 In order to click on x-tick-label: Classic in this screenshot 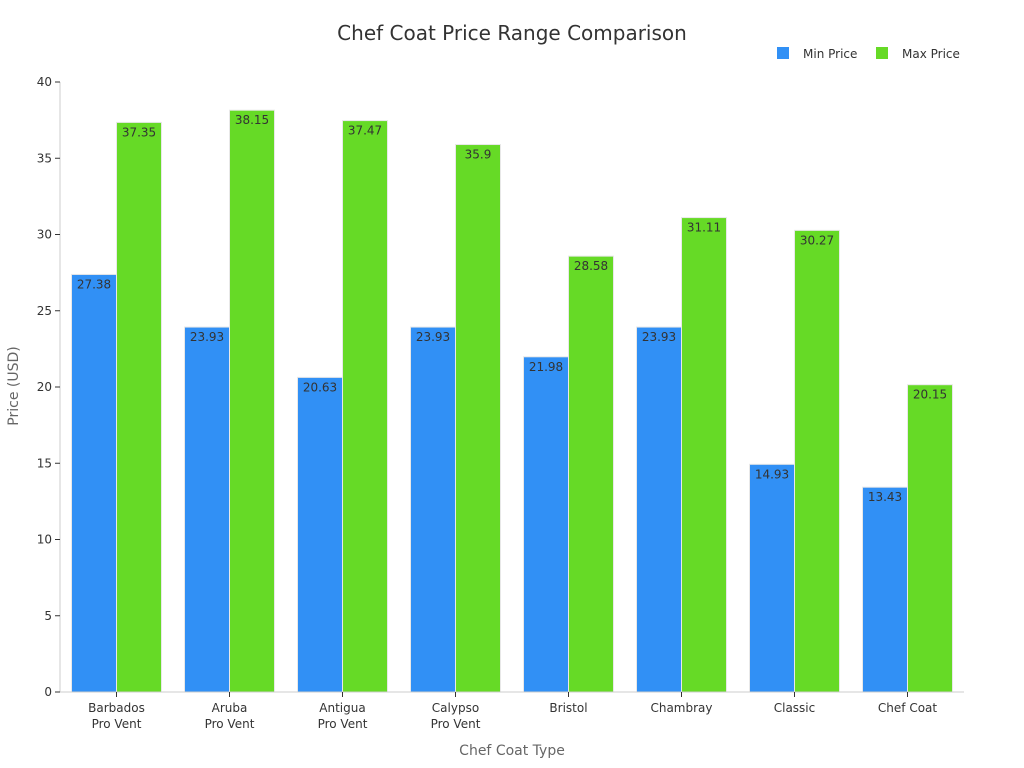, I will do `click(795, 708)`.